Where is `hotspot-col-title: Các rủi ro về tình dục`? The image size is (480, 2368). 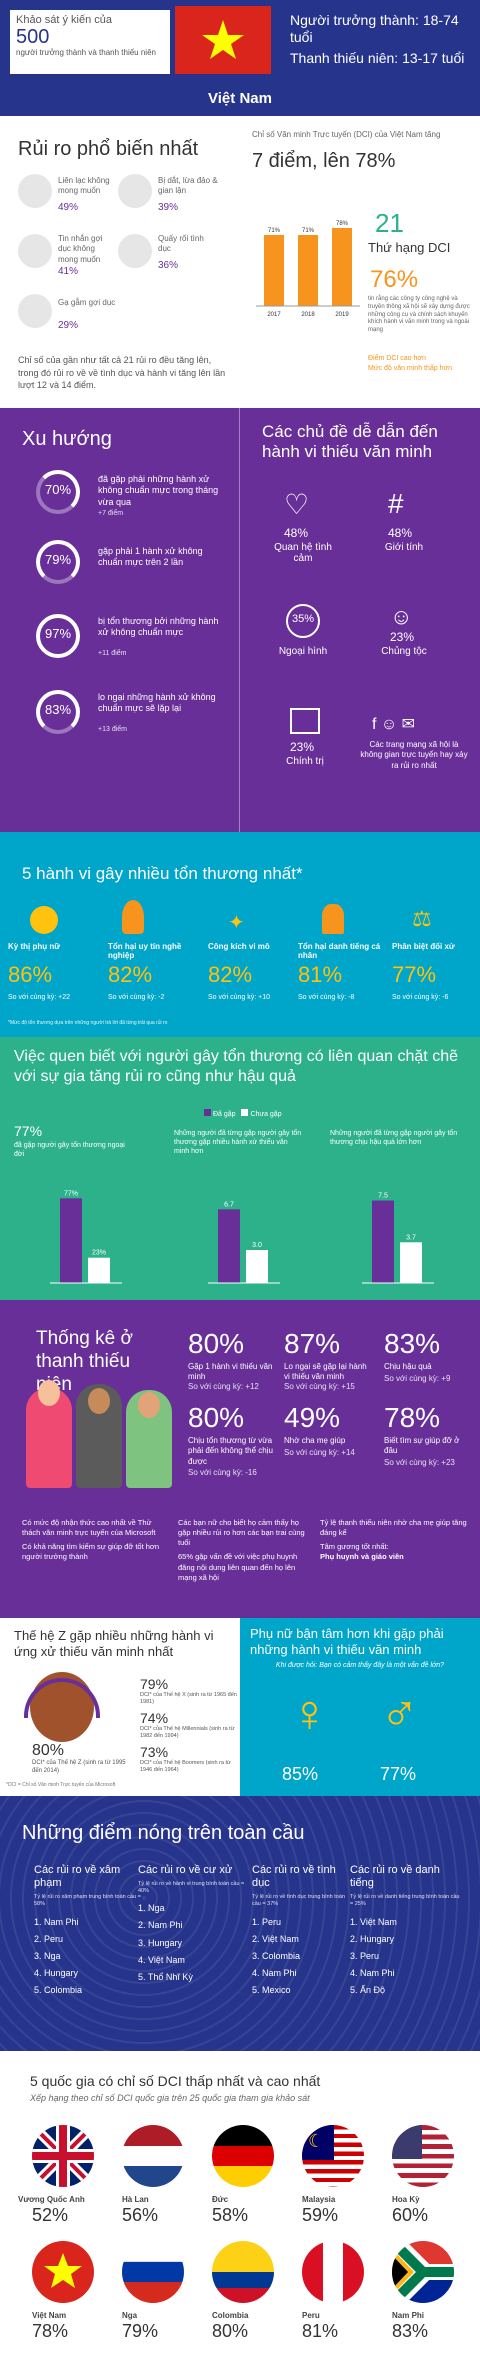 hotspot-col-title: Các rủi ro về tình dục is located at coordinates (294, 1877).